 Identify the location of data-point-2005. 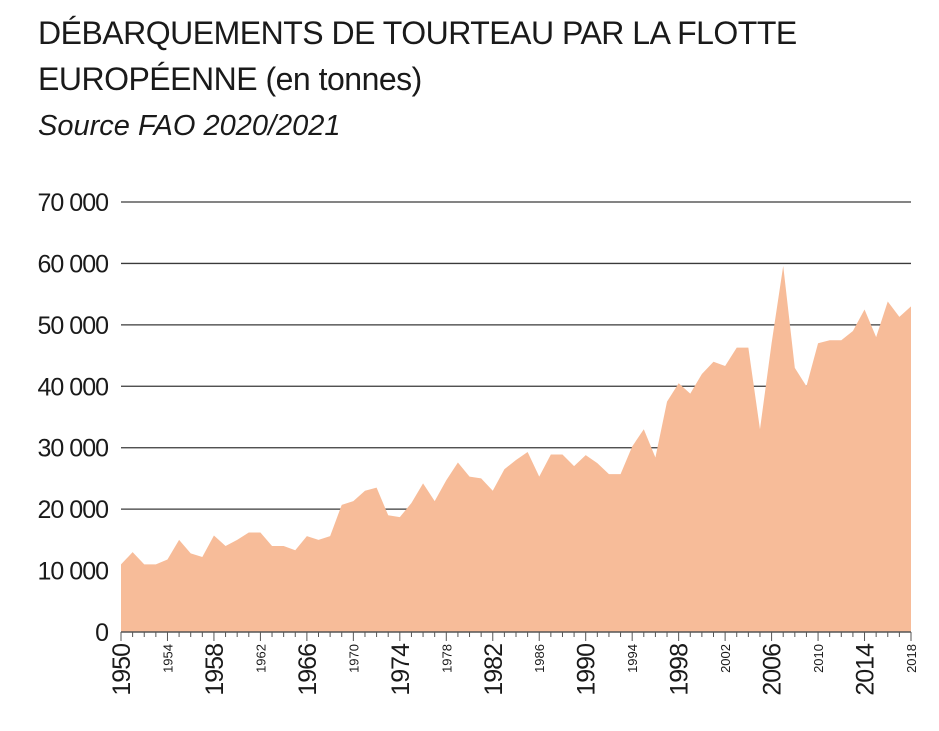
(760, 429).